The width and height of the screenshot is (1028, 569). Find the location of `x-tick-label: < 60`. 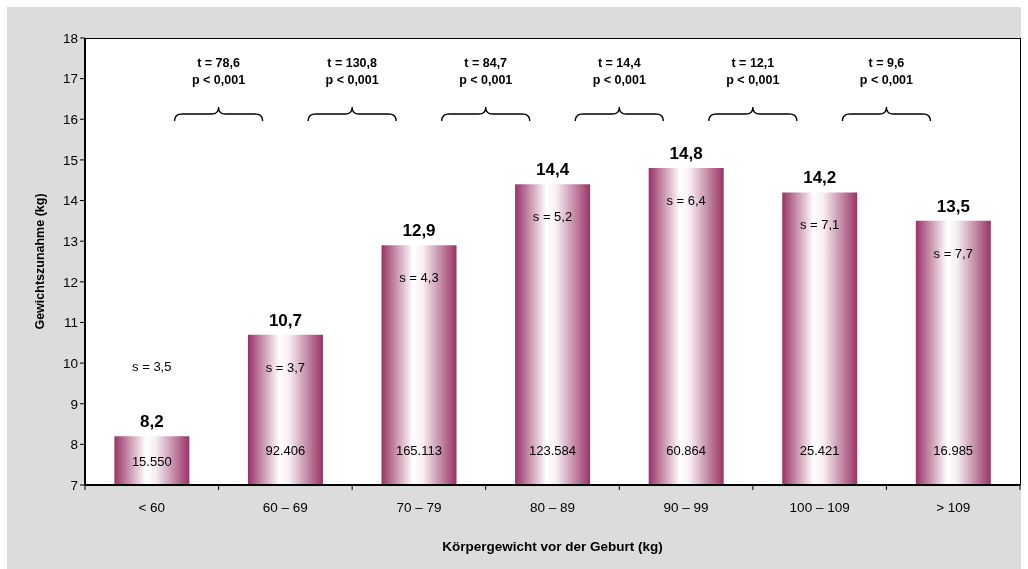

x-tick-label: < 60 is located at coordinates (152, 507).